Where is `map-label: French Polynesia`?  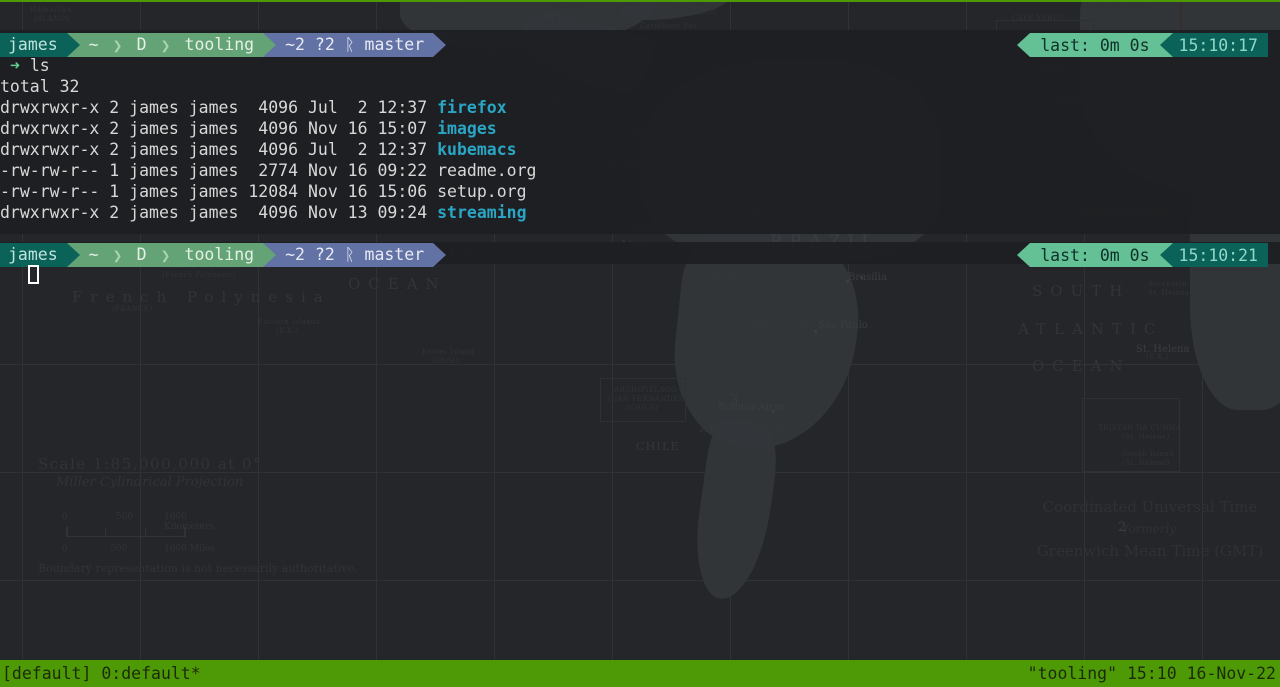
map-label: French Polynesia is located at coordinates (201, 297).